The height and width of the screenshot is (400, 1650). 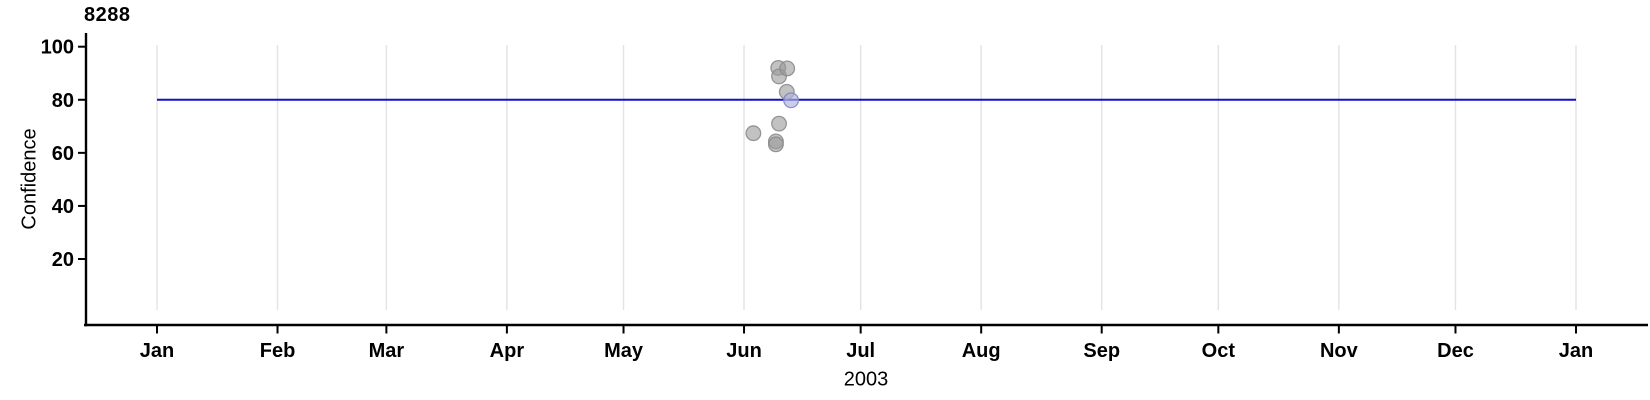 What do you see at coordinates (1455, 351) in the screenshot?
I see `x-tick-label: Dec` at bounding box center [1455, 351].